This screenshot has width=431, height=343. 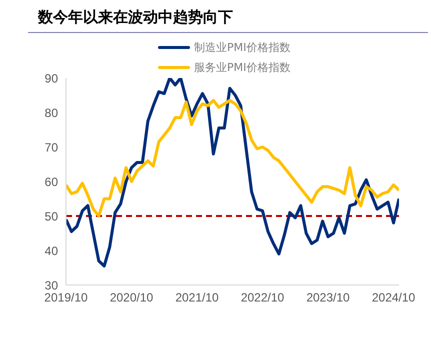 What do you see at coordinates (51, 181) in the screenshot?
I see `y-tick-label: 60` at bounding box center [51, 181].